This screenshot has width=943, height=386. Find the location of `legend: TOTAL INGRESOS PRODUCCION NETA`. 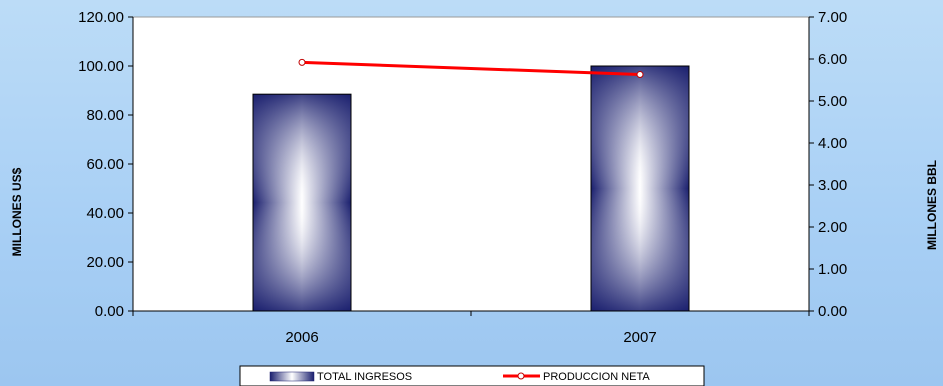

legend: TOTAL INGRESOS PRODUCCION NETA is located at coordinates (472, 375).